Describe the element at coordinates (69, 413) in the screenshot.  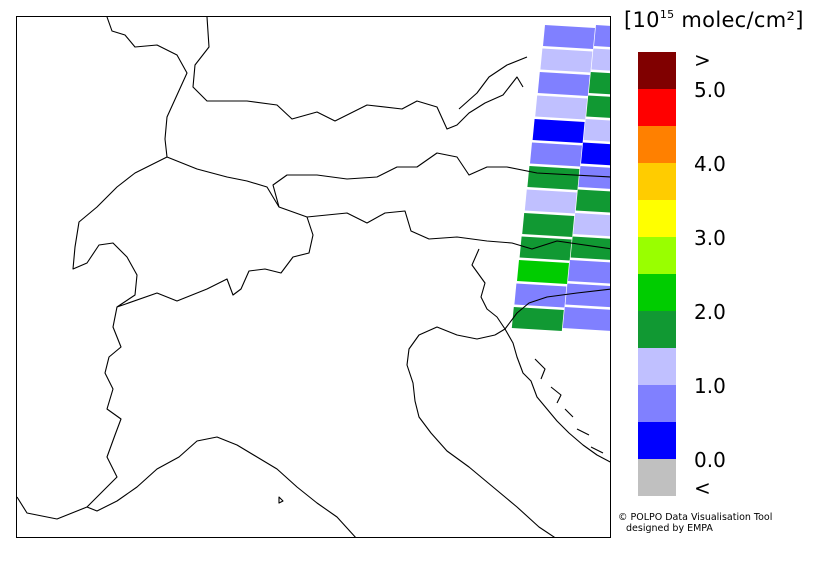
I see `border-france-italy` at that location.